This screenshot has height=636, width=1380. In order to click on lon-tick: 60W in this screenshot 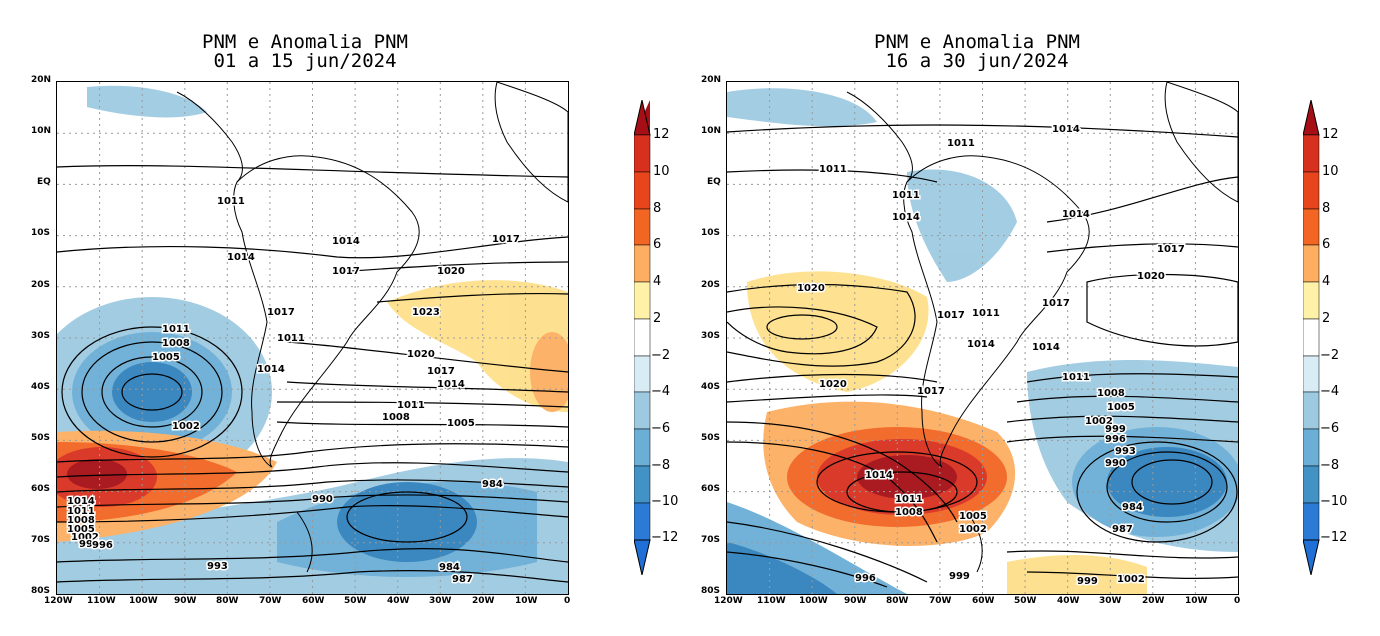, I will do `click(313, 601)`.